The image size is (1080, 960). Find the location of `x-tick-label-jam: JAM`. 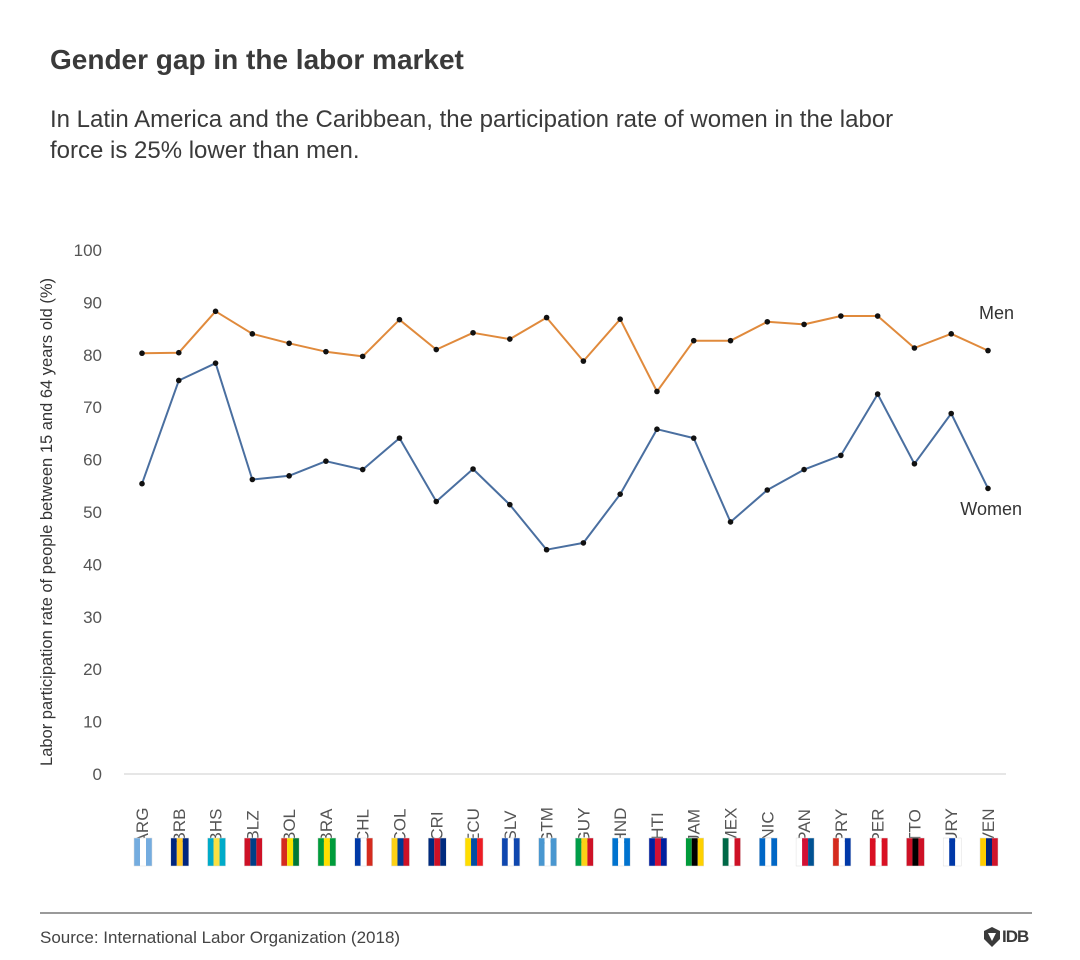

x-tick-label-jam: JAM is located at coordinates (694, 826).